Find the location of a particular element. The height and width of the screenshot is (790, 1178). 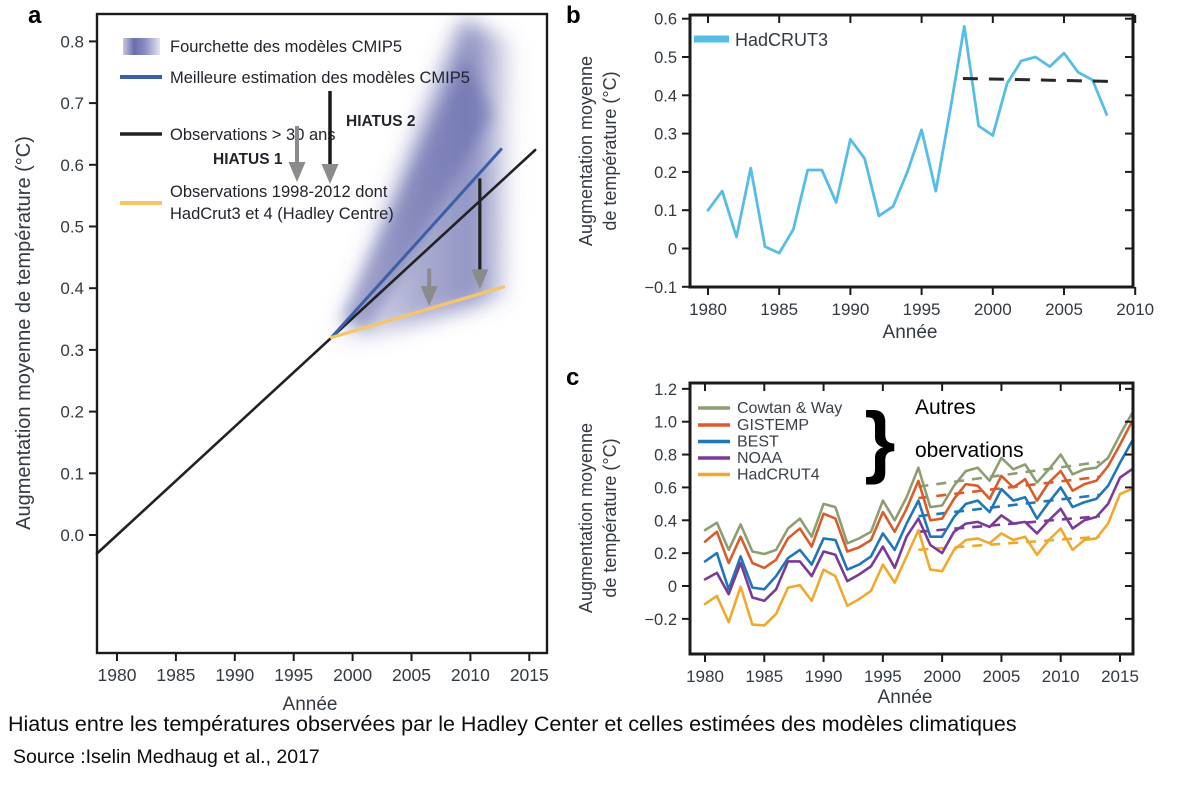

series-best-line is located at coordinates (918, 515).